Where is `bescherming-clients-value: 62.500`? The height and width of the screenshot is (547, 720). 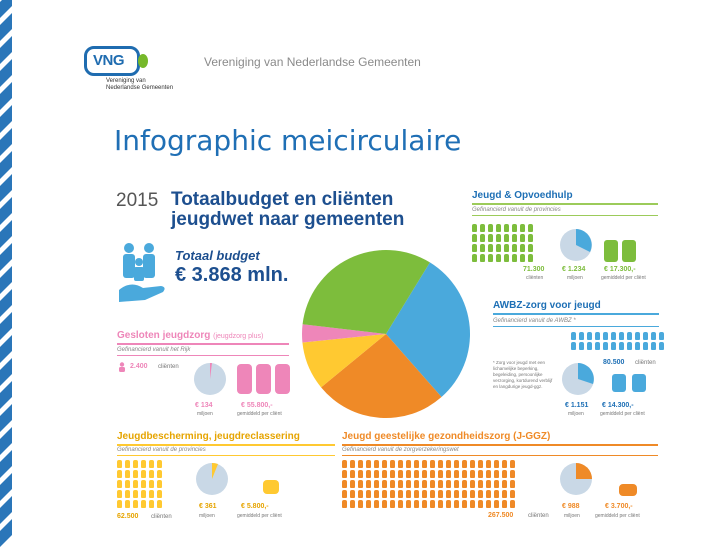 bescherming-clients-value: 62.500 is located at coordinates (128, 516).